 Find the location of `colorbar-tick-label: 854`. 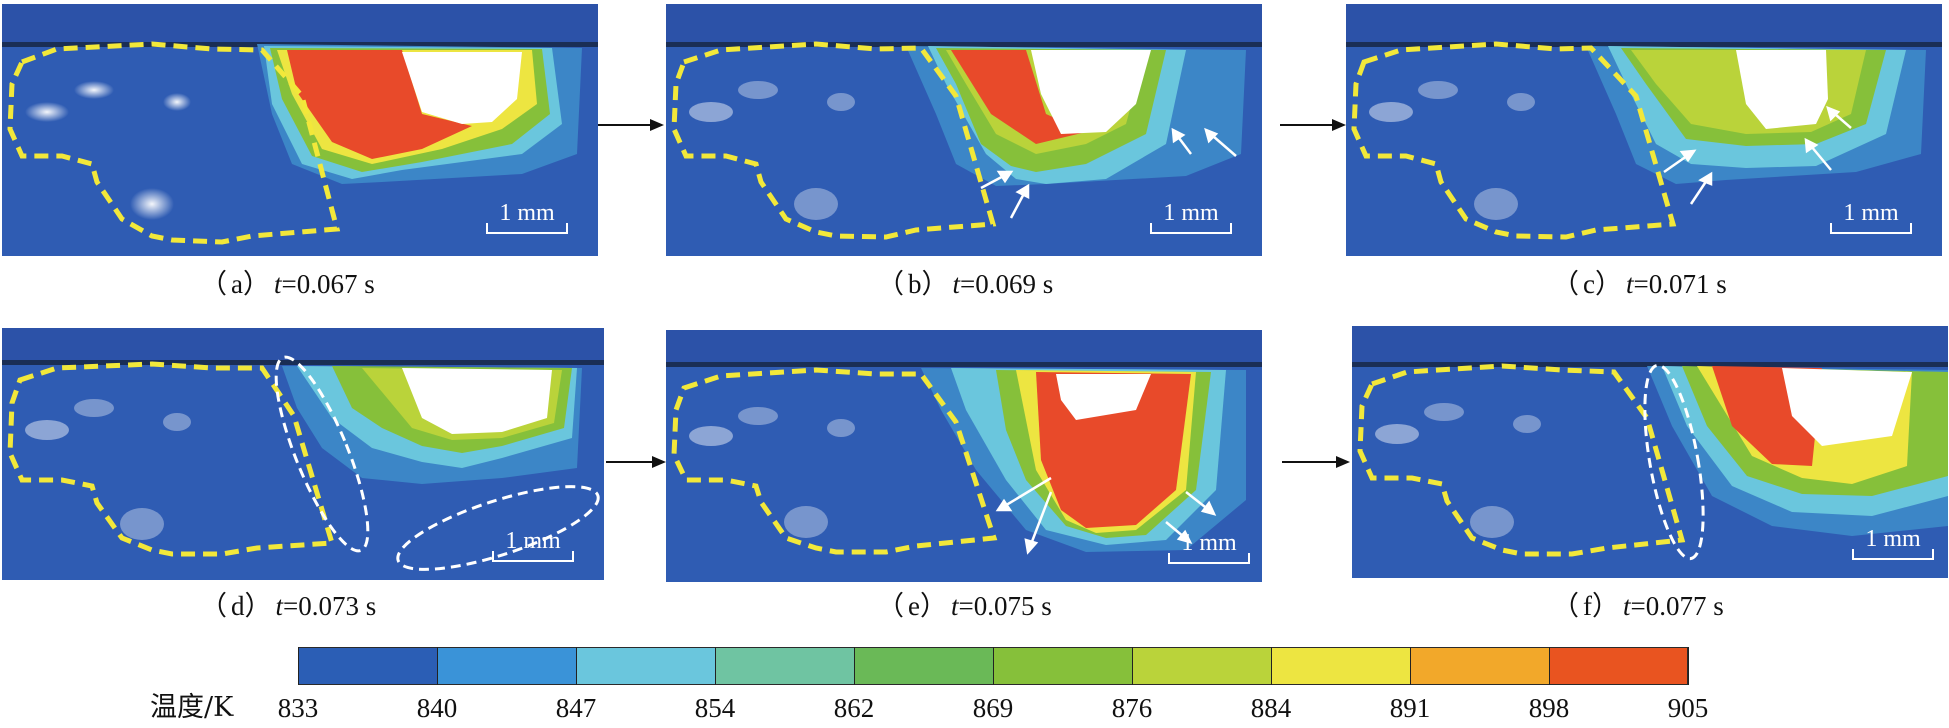

colorbar-tick-label: 854 is located at coordinates (715, 708).